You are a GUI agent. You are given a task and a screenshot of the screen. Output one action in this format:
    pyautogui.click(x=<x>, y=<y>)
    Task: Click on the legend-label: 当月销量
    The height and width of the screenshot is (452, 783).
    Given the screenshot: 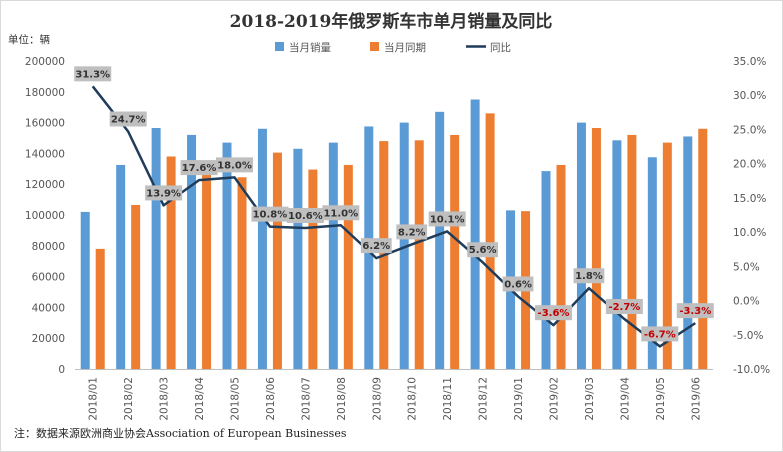 What is the action you would take?
    pyautogui.click(x=310, y=47)
    